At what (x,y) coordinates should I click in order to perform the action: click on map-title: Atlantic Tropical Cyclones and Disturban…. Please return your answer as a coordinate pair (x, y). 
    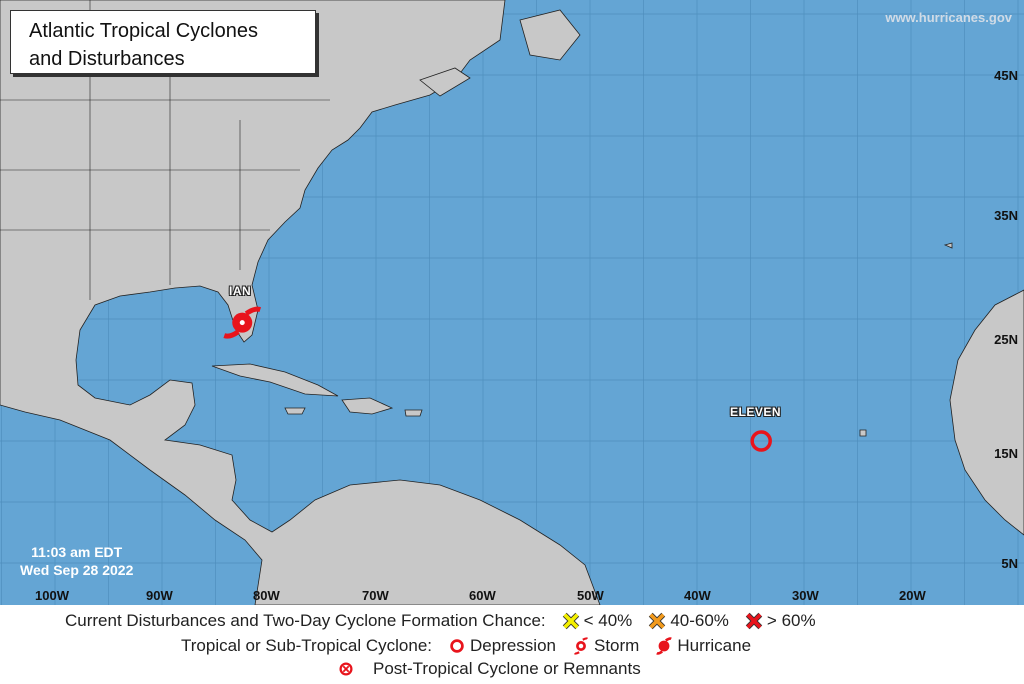
    Looking at the image, I should click on (163, 42).